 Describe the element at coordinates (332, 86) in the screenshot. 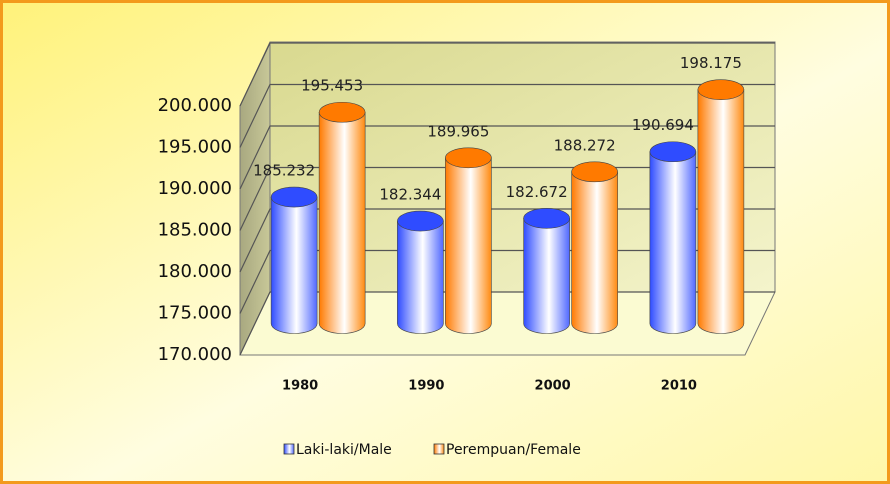

I see `data-label: 195.453` at that location.